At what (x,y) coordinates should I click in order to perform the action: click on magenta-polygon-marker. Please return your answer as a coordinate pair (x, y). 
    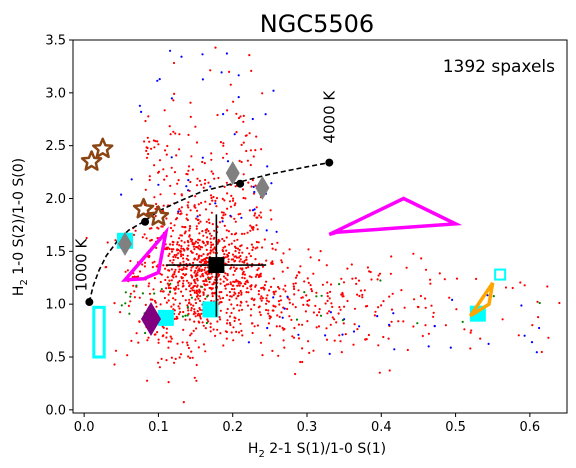
    Looking at the image, I should click on (144, 254).